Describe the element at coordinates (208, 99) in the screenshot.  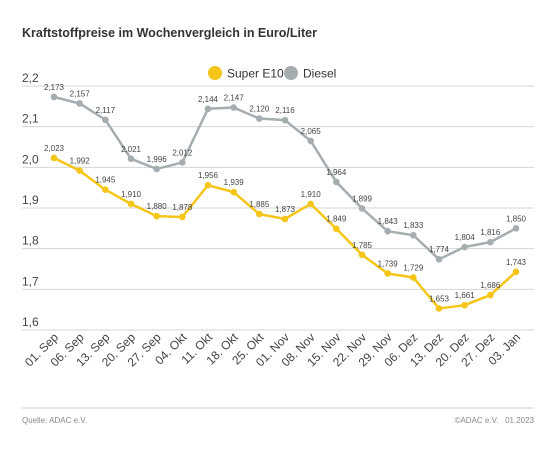
I see `data-label: 2,144` at that location.